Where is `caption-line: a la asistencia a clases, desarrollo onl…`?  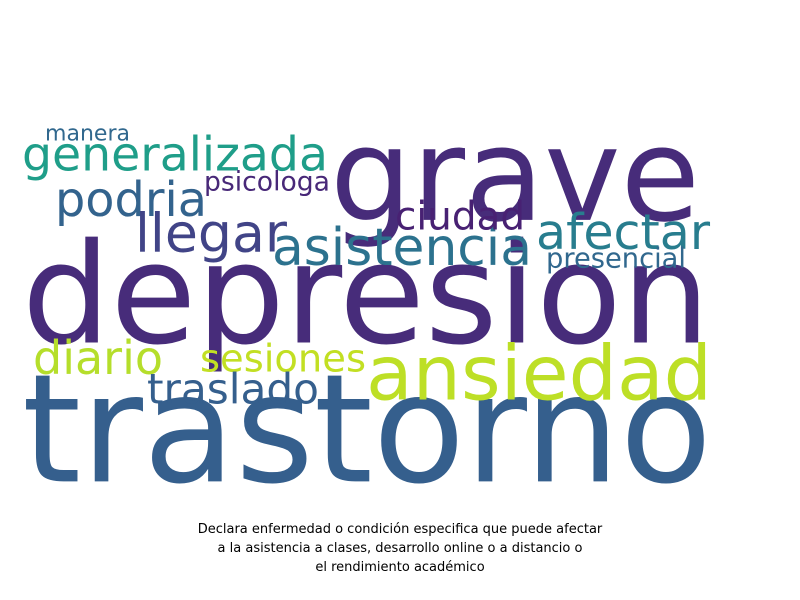
caption-line: a la asistencia a clases, desarrollo onl… is located at coordinates (400, 548).